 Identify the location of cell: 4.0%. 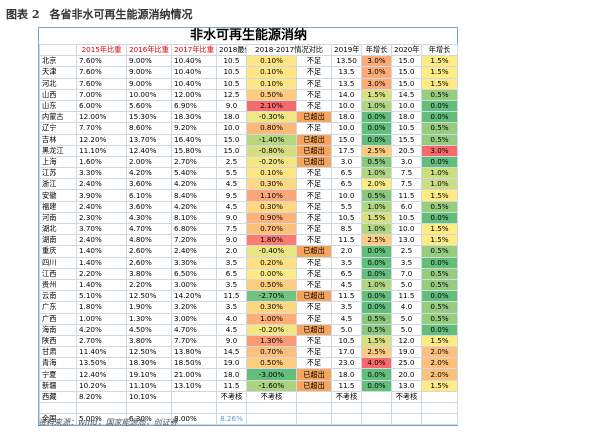
(376, 363).